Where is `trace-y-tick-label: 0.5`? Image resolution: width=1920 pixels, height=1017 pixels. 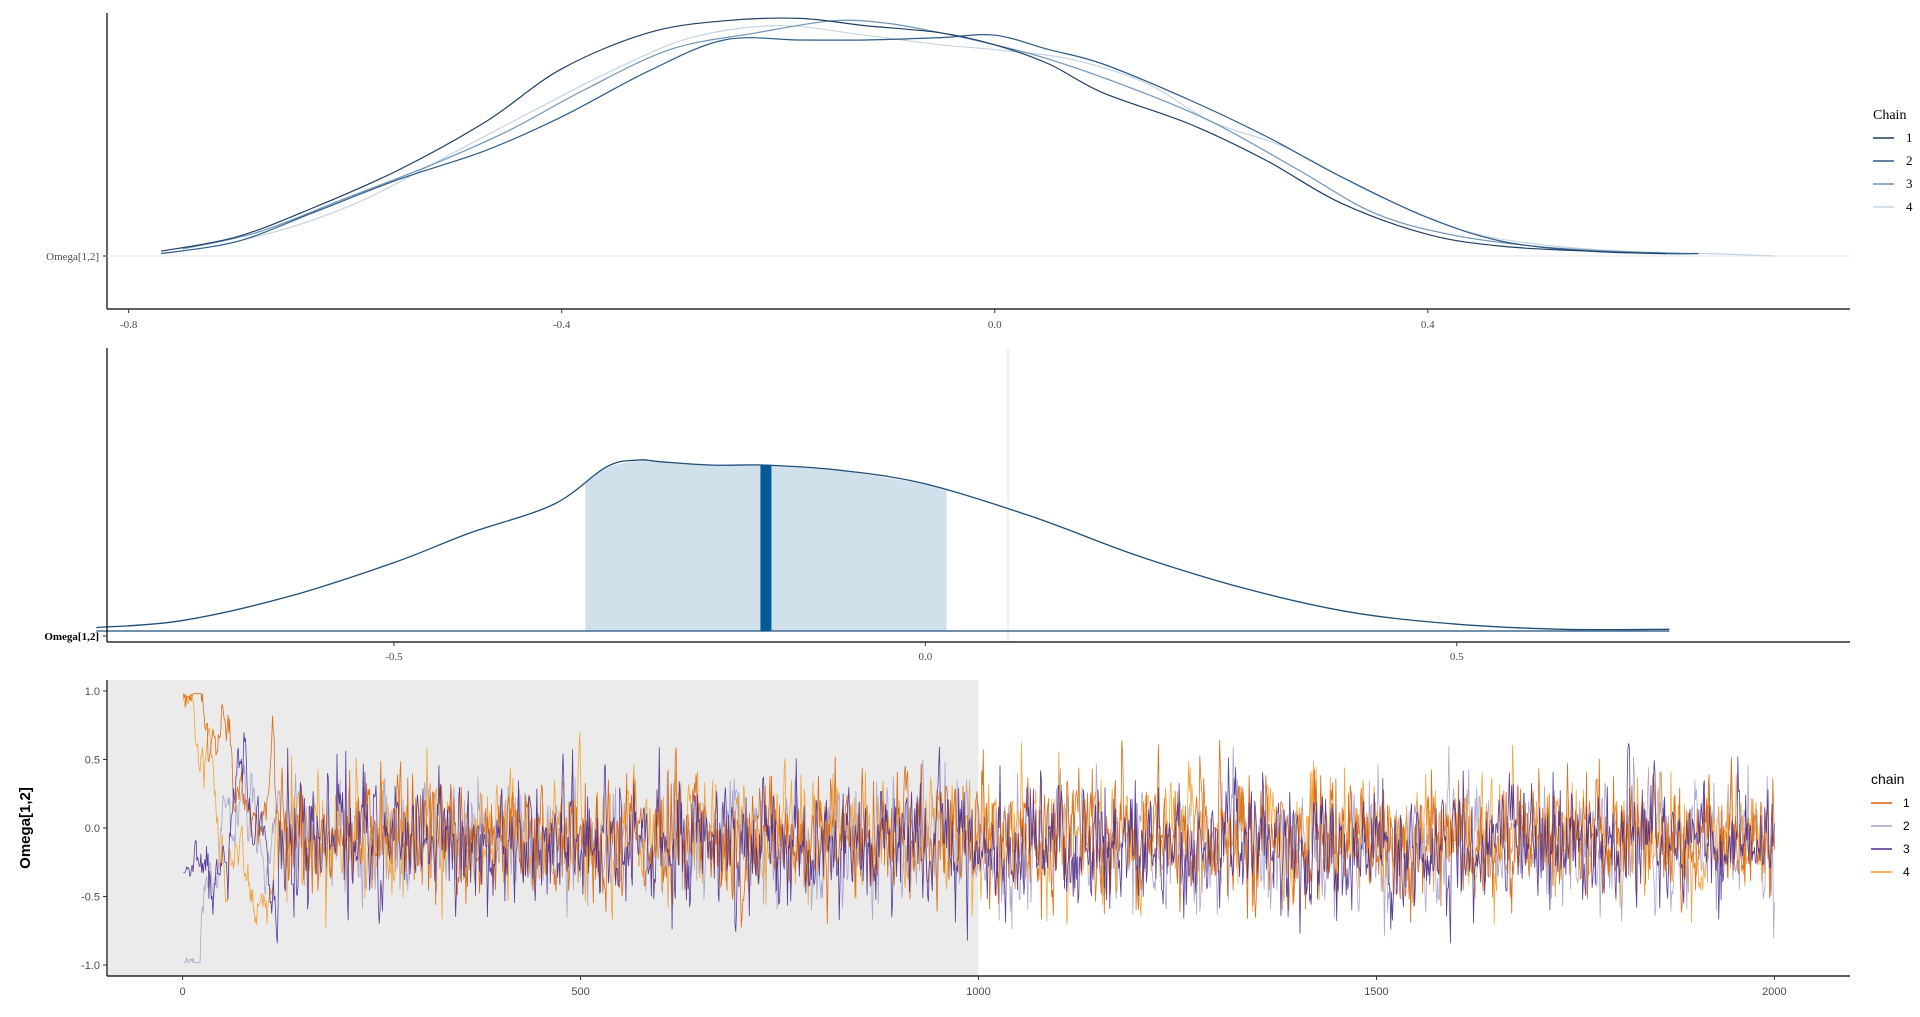 trace-y-tick-label: 0.5 is located at coordinates (92, 760).